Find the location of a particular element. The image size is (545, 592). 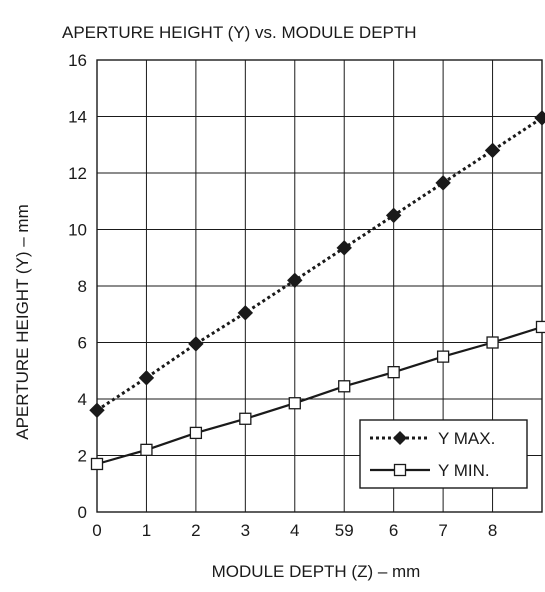

y-tick-label: 16 is located at coordinates (77, 60).